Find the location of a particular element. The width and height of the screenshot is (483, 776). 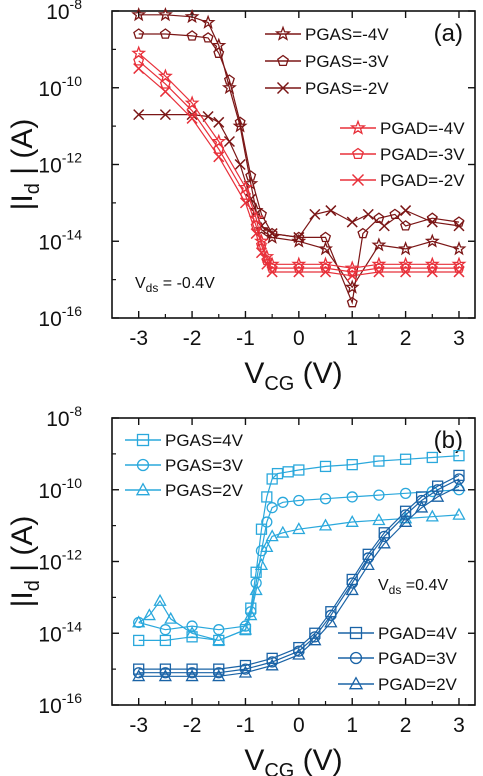

x-tick-label: -3 is located at coordinates (138, 725).